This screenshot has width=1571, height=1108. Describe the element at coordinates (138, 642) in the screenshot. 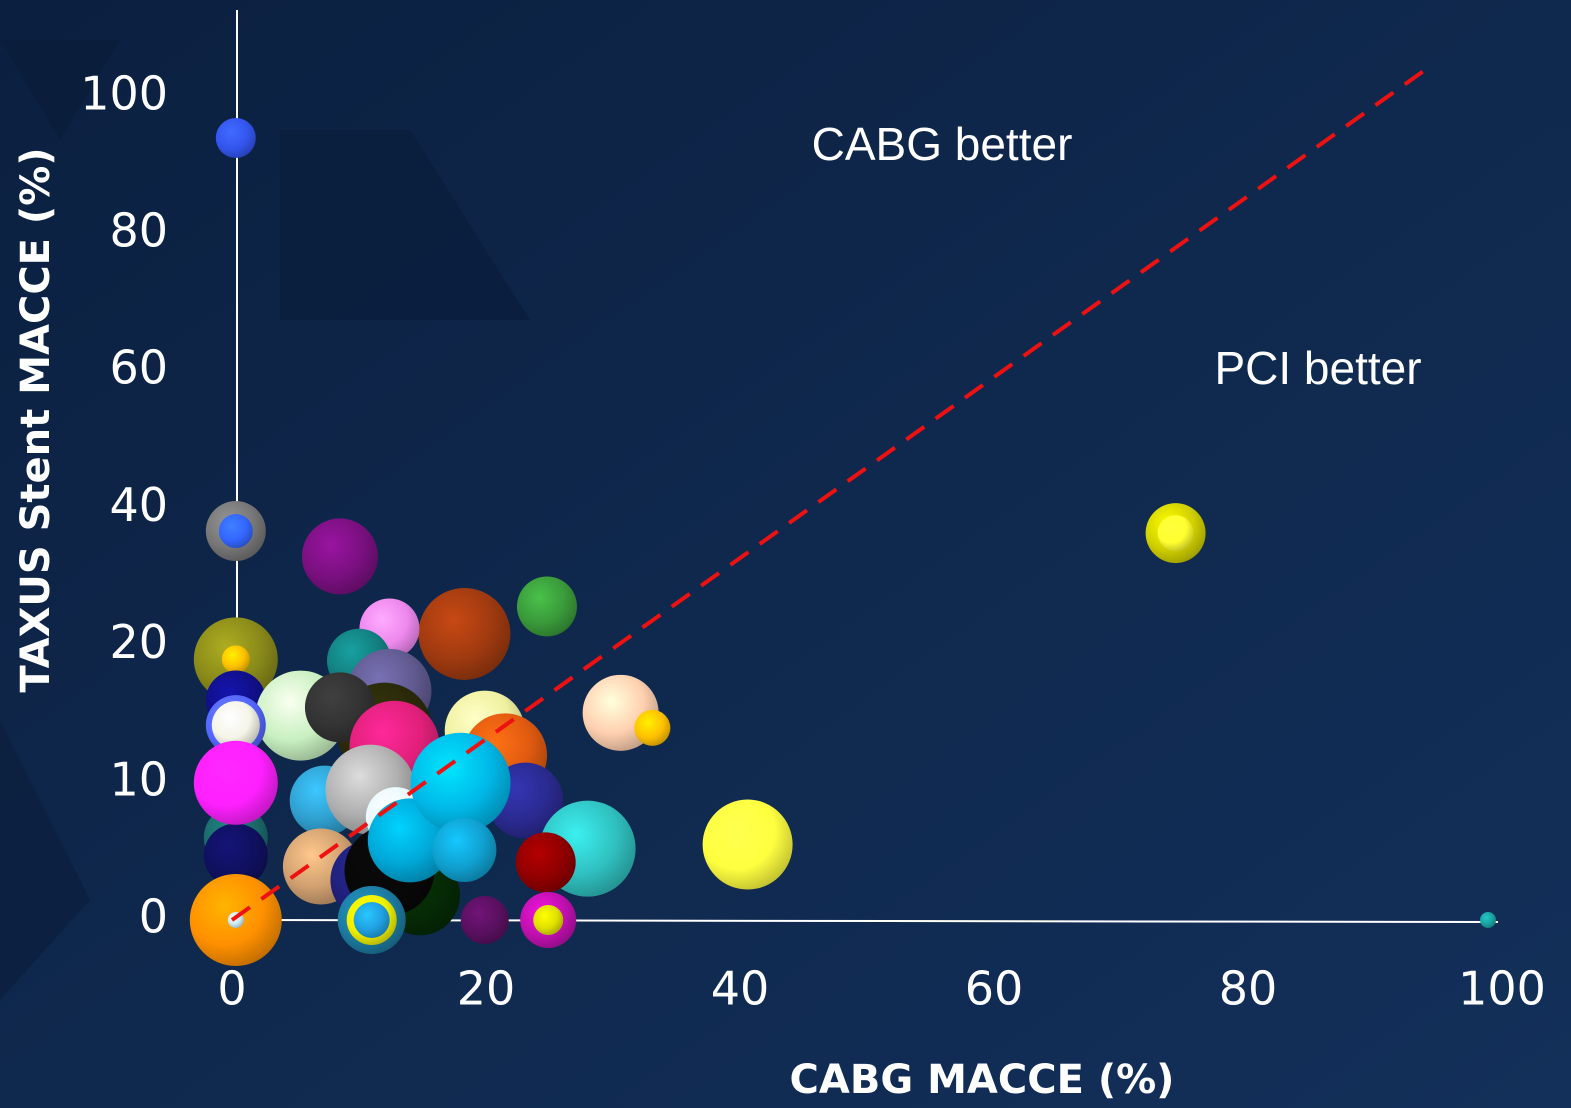

I see `y-tick-label: 20` at that location.